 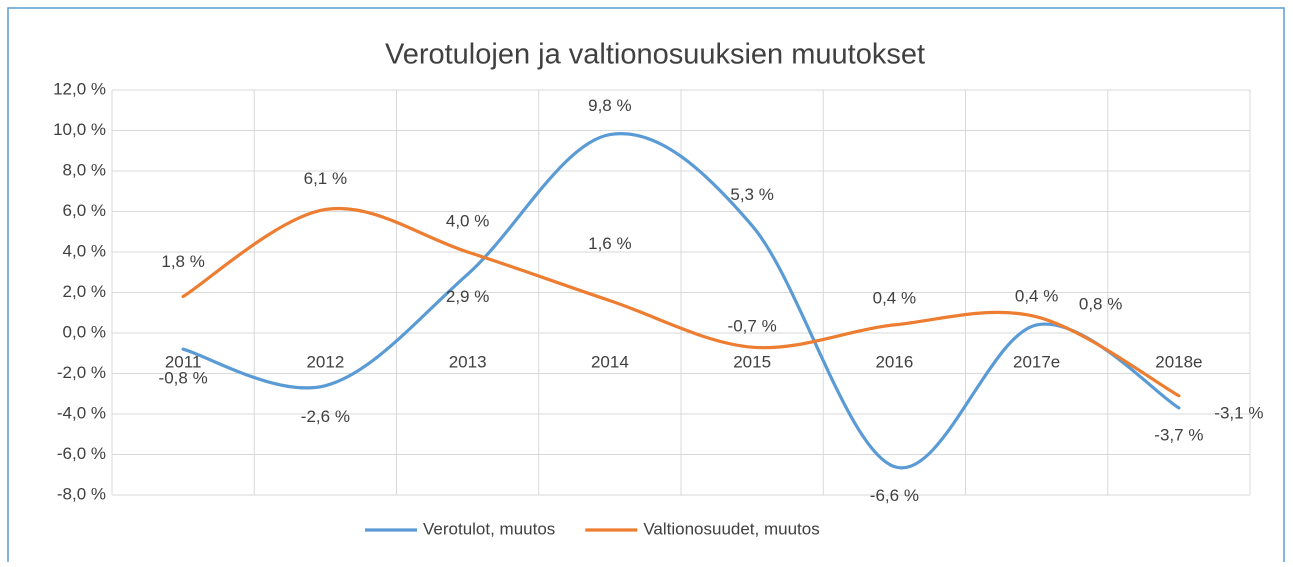 What do you see at coordinates (84, 250) in the screenshot?
I see `y-tick-label: 4,0 %` at bounding box center [84, 250].